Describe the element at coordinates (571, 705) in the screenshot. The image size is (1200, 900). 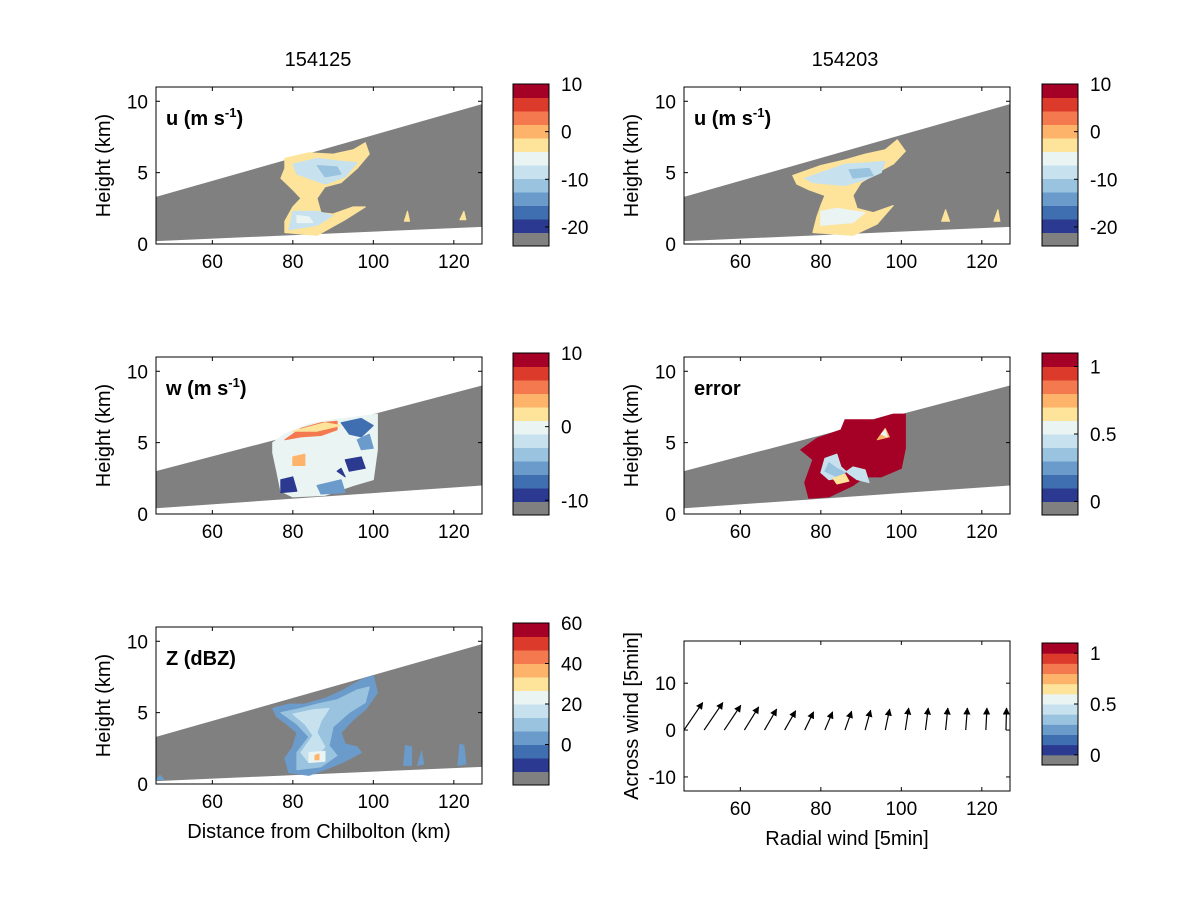
I see `colorbar-tick-label: 20` at that location.